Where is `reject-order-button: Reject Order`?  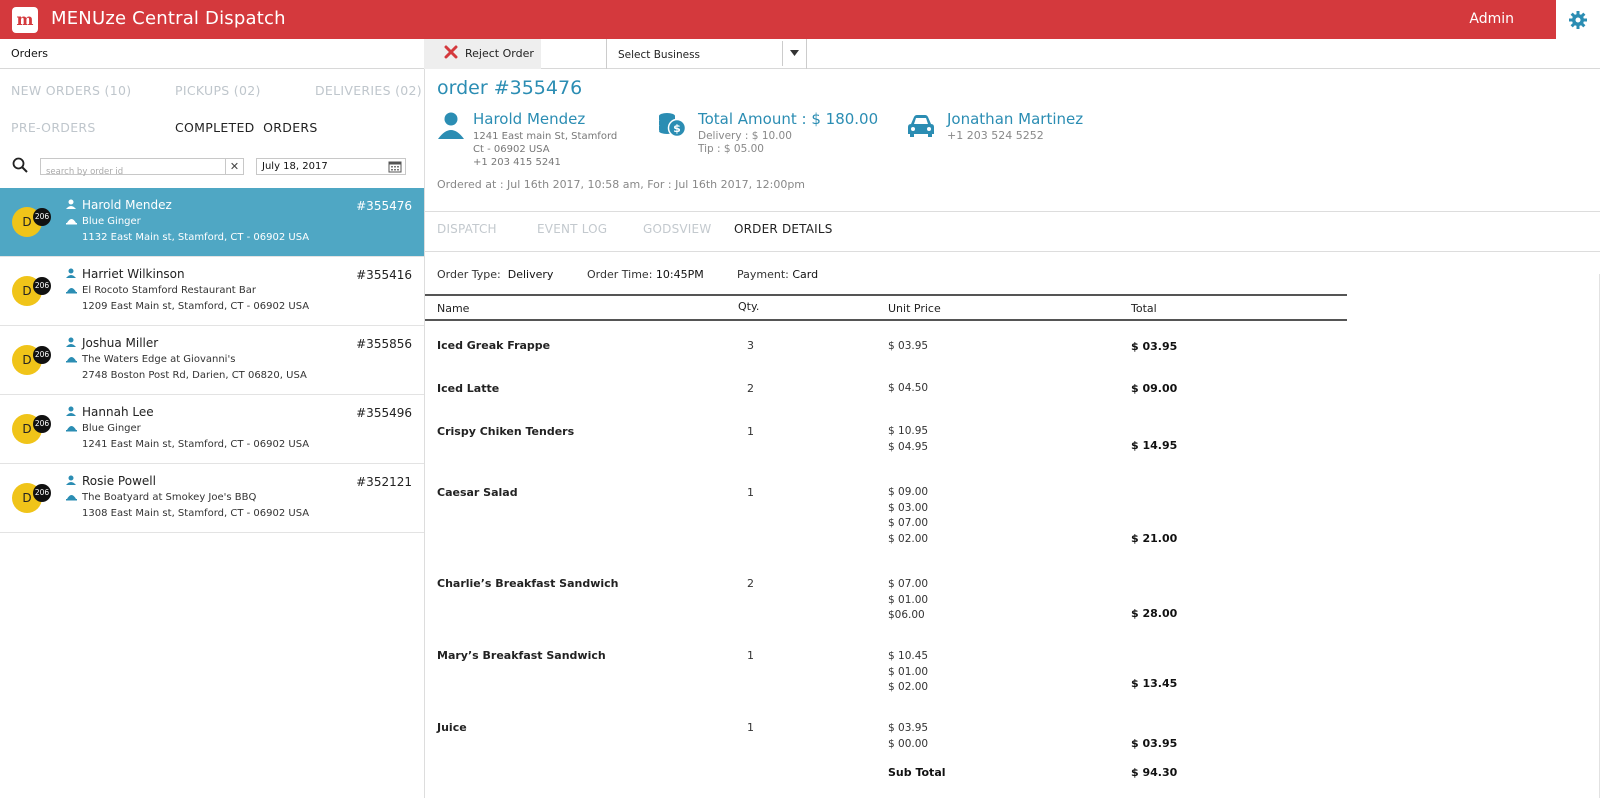
reject-order-button: Reject Order is located at coordinates (482, 54).